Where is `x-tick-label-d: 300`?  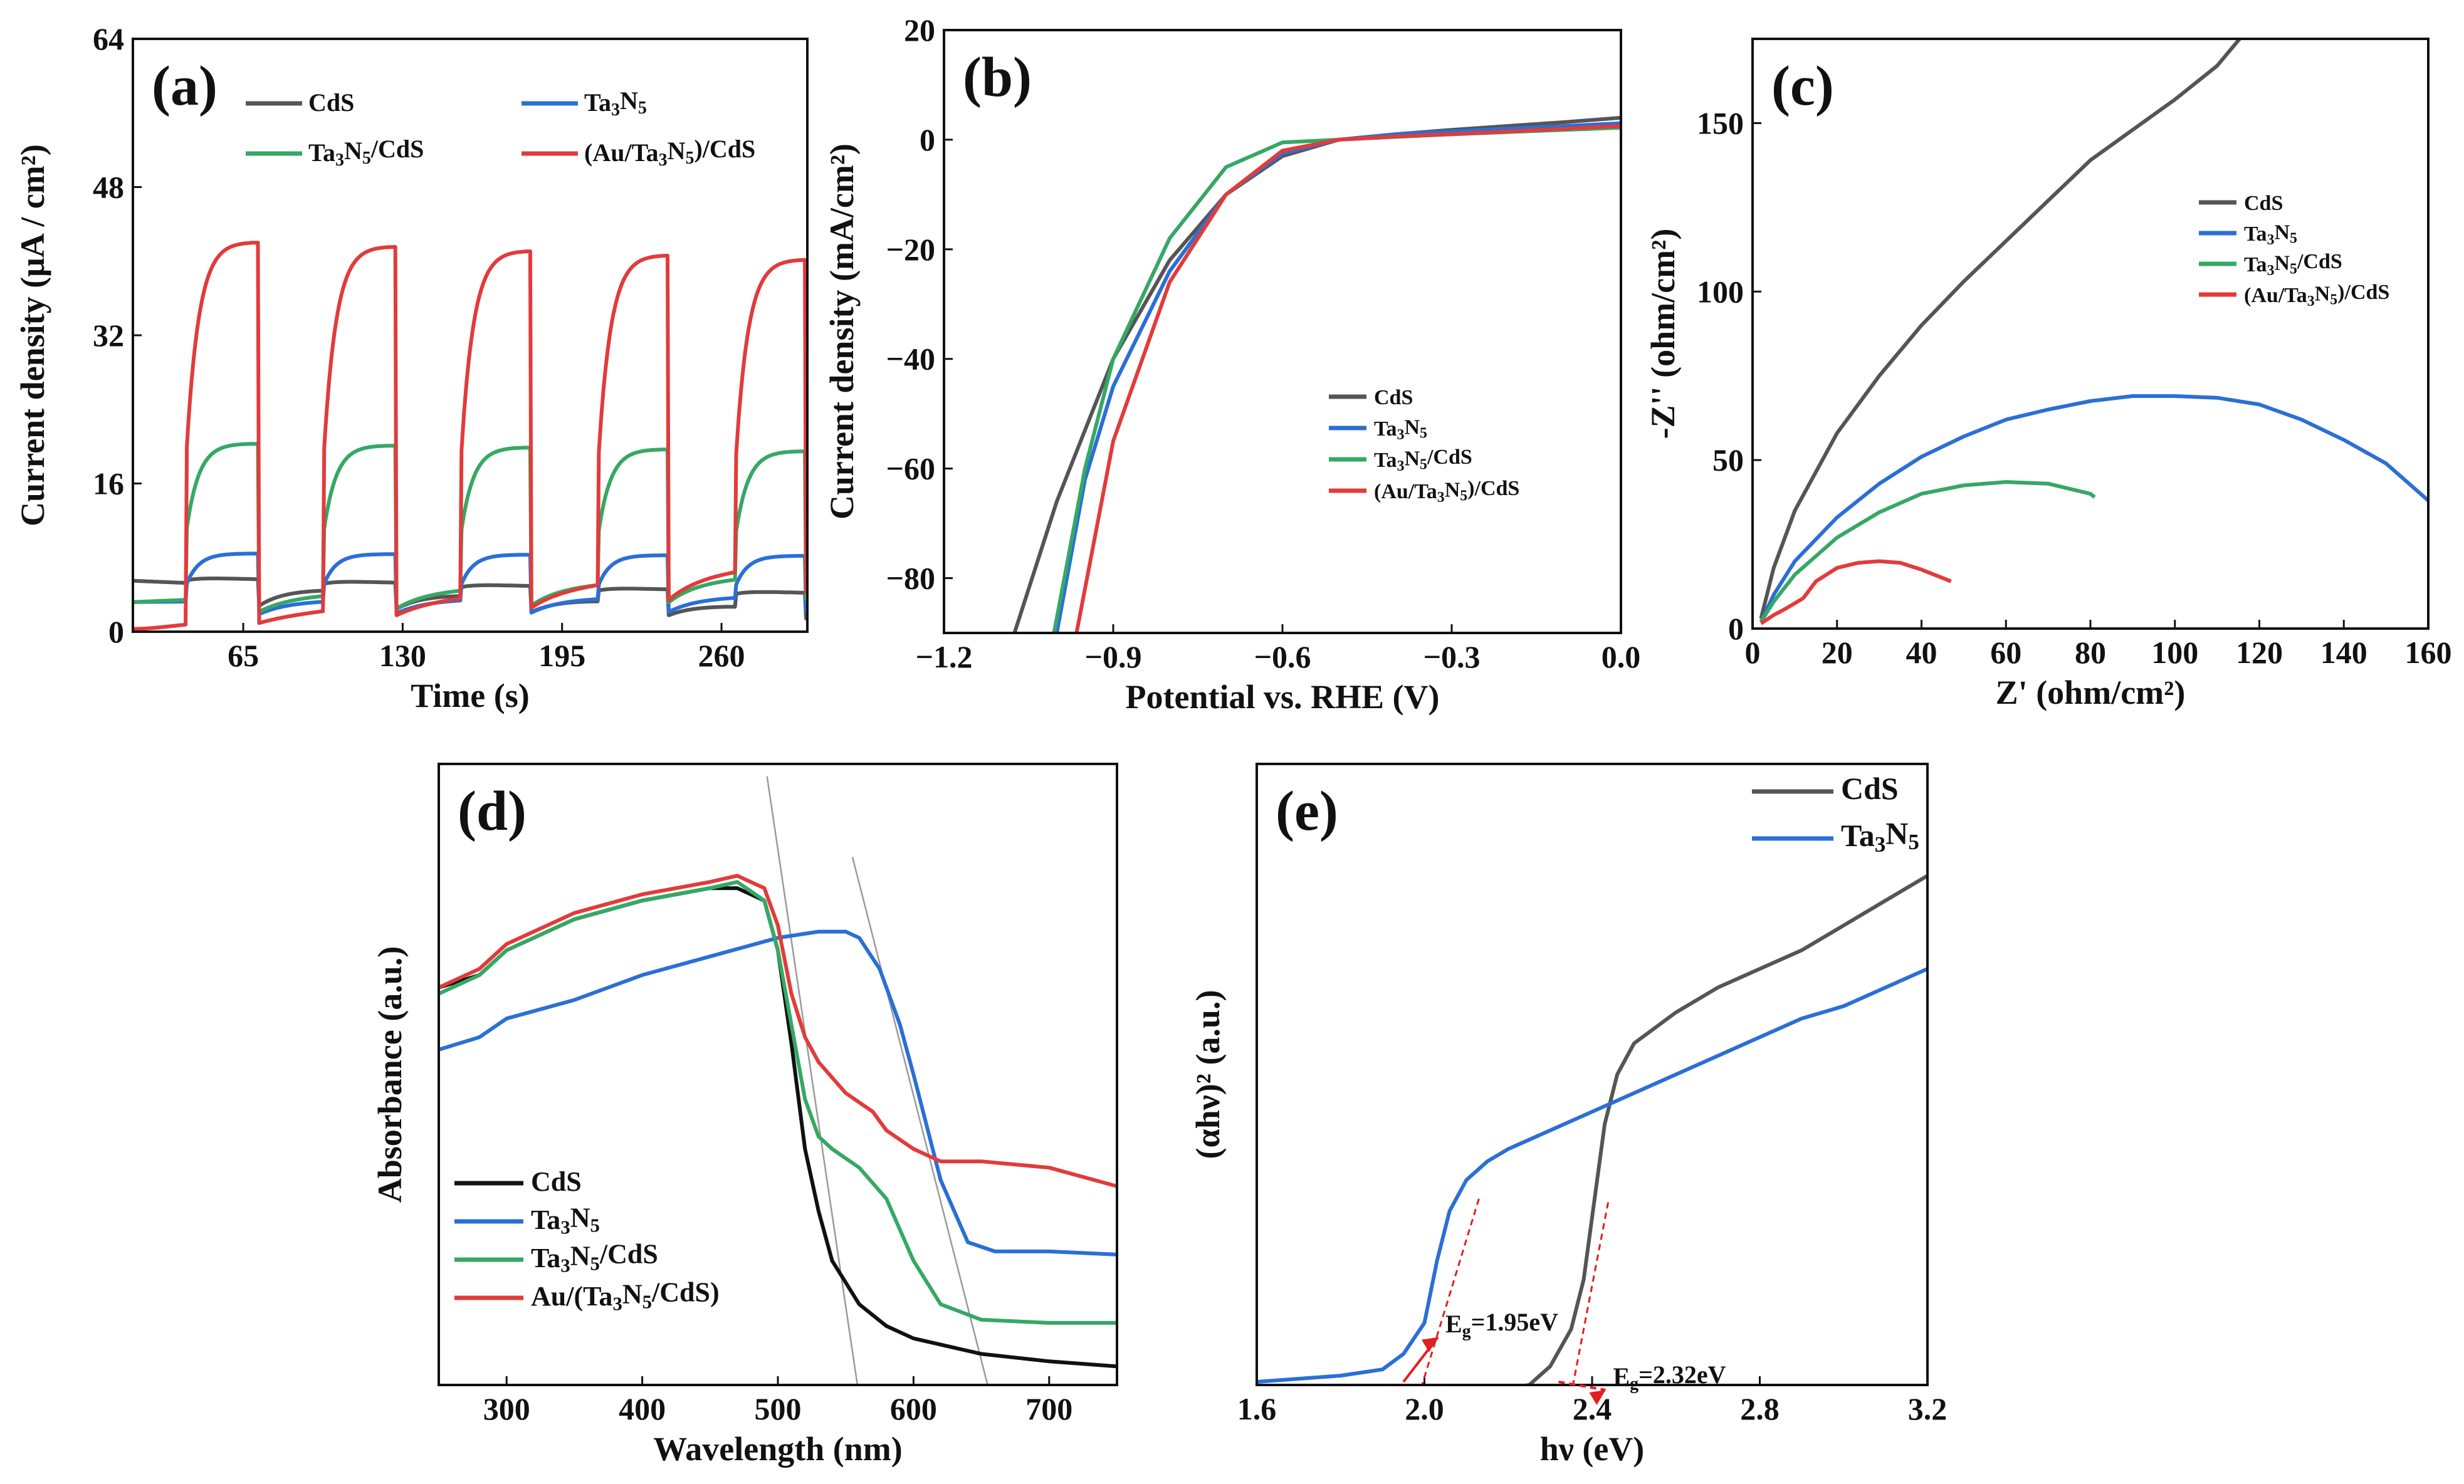
x-tick-label-d: 300 is located at coordinates (506, 1408).